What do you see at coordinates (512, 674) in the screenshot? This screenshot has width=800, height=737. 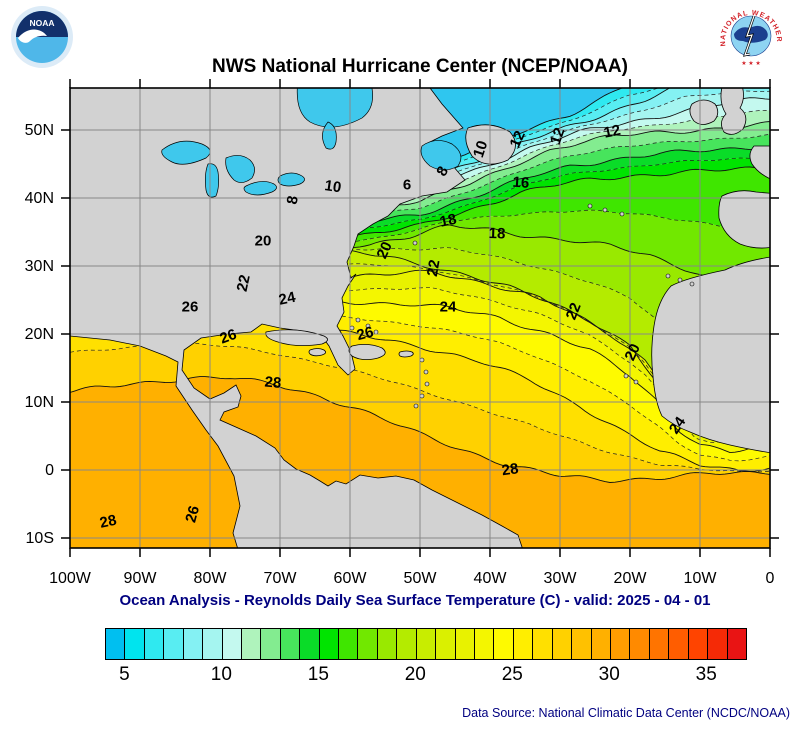 I see `colorbar-tick-label: 25` at bounding box center [512, 674].